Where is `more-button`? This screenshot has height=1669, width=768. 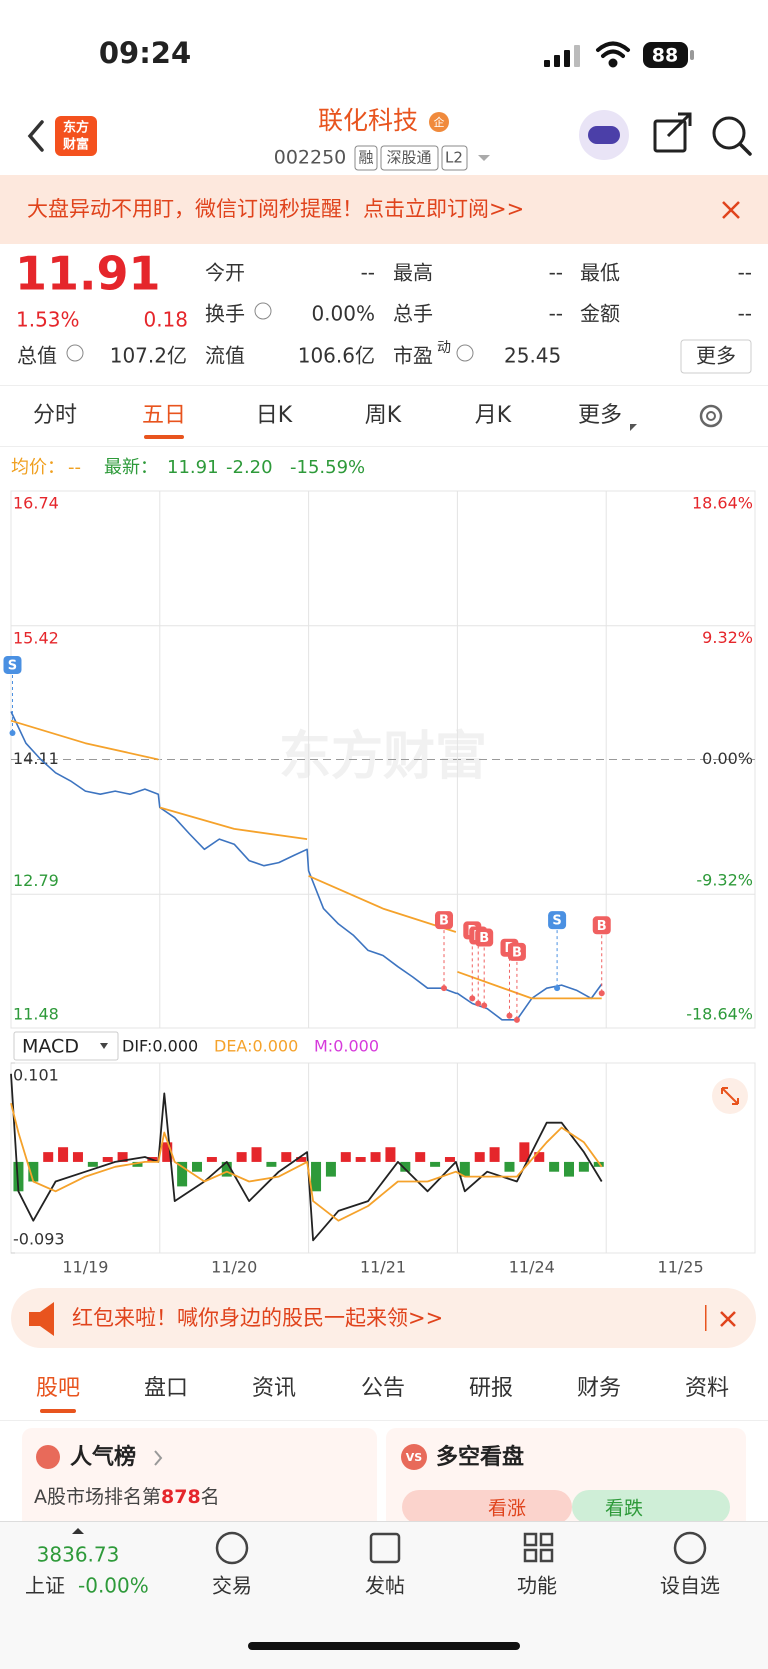 more-button is located at coordinates (716, 356).